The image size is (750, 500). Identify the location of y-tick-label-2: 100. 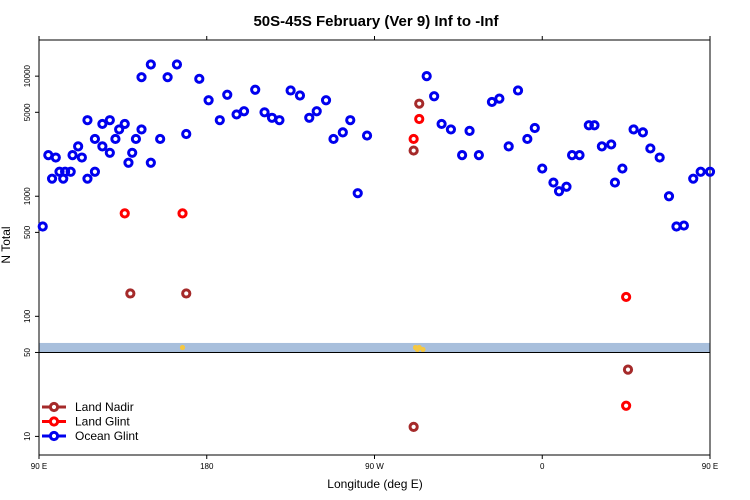
(27, 316).